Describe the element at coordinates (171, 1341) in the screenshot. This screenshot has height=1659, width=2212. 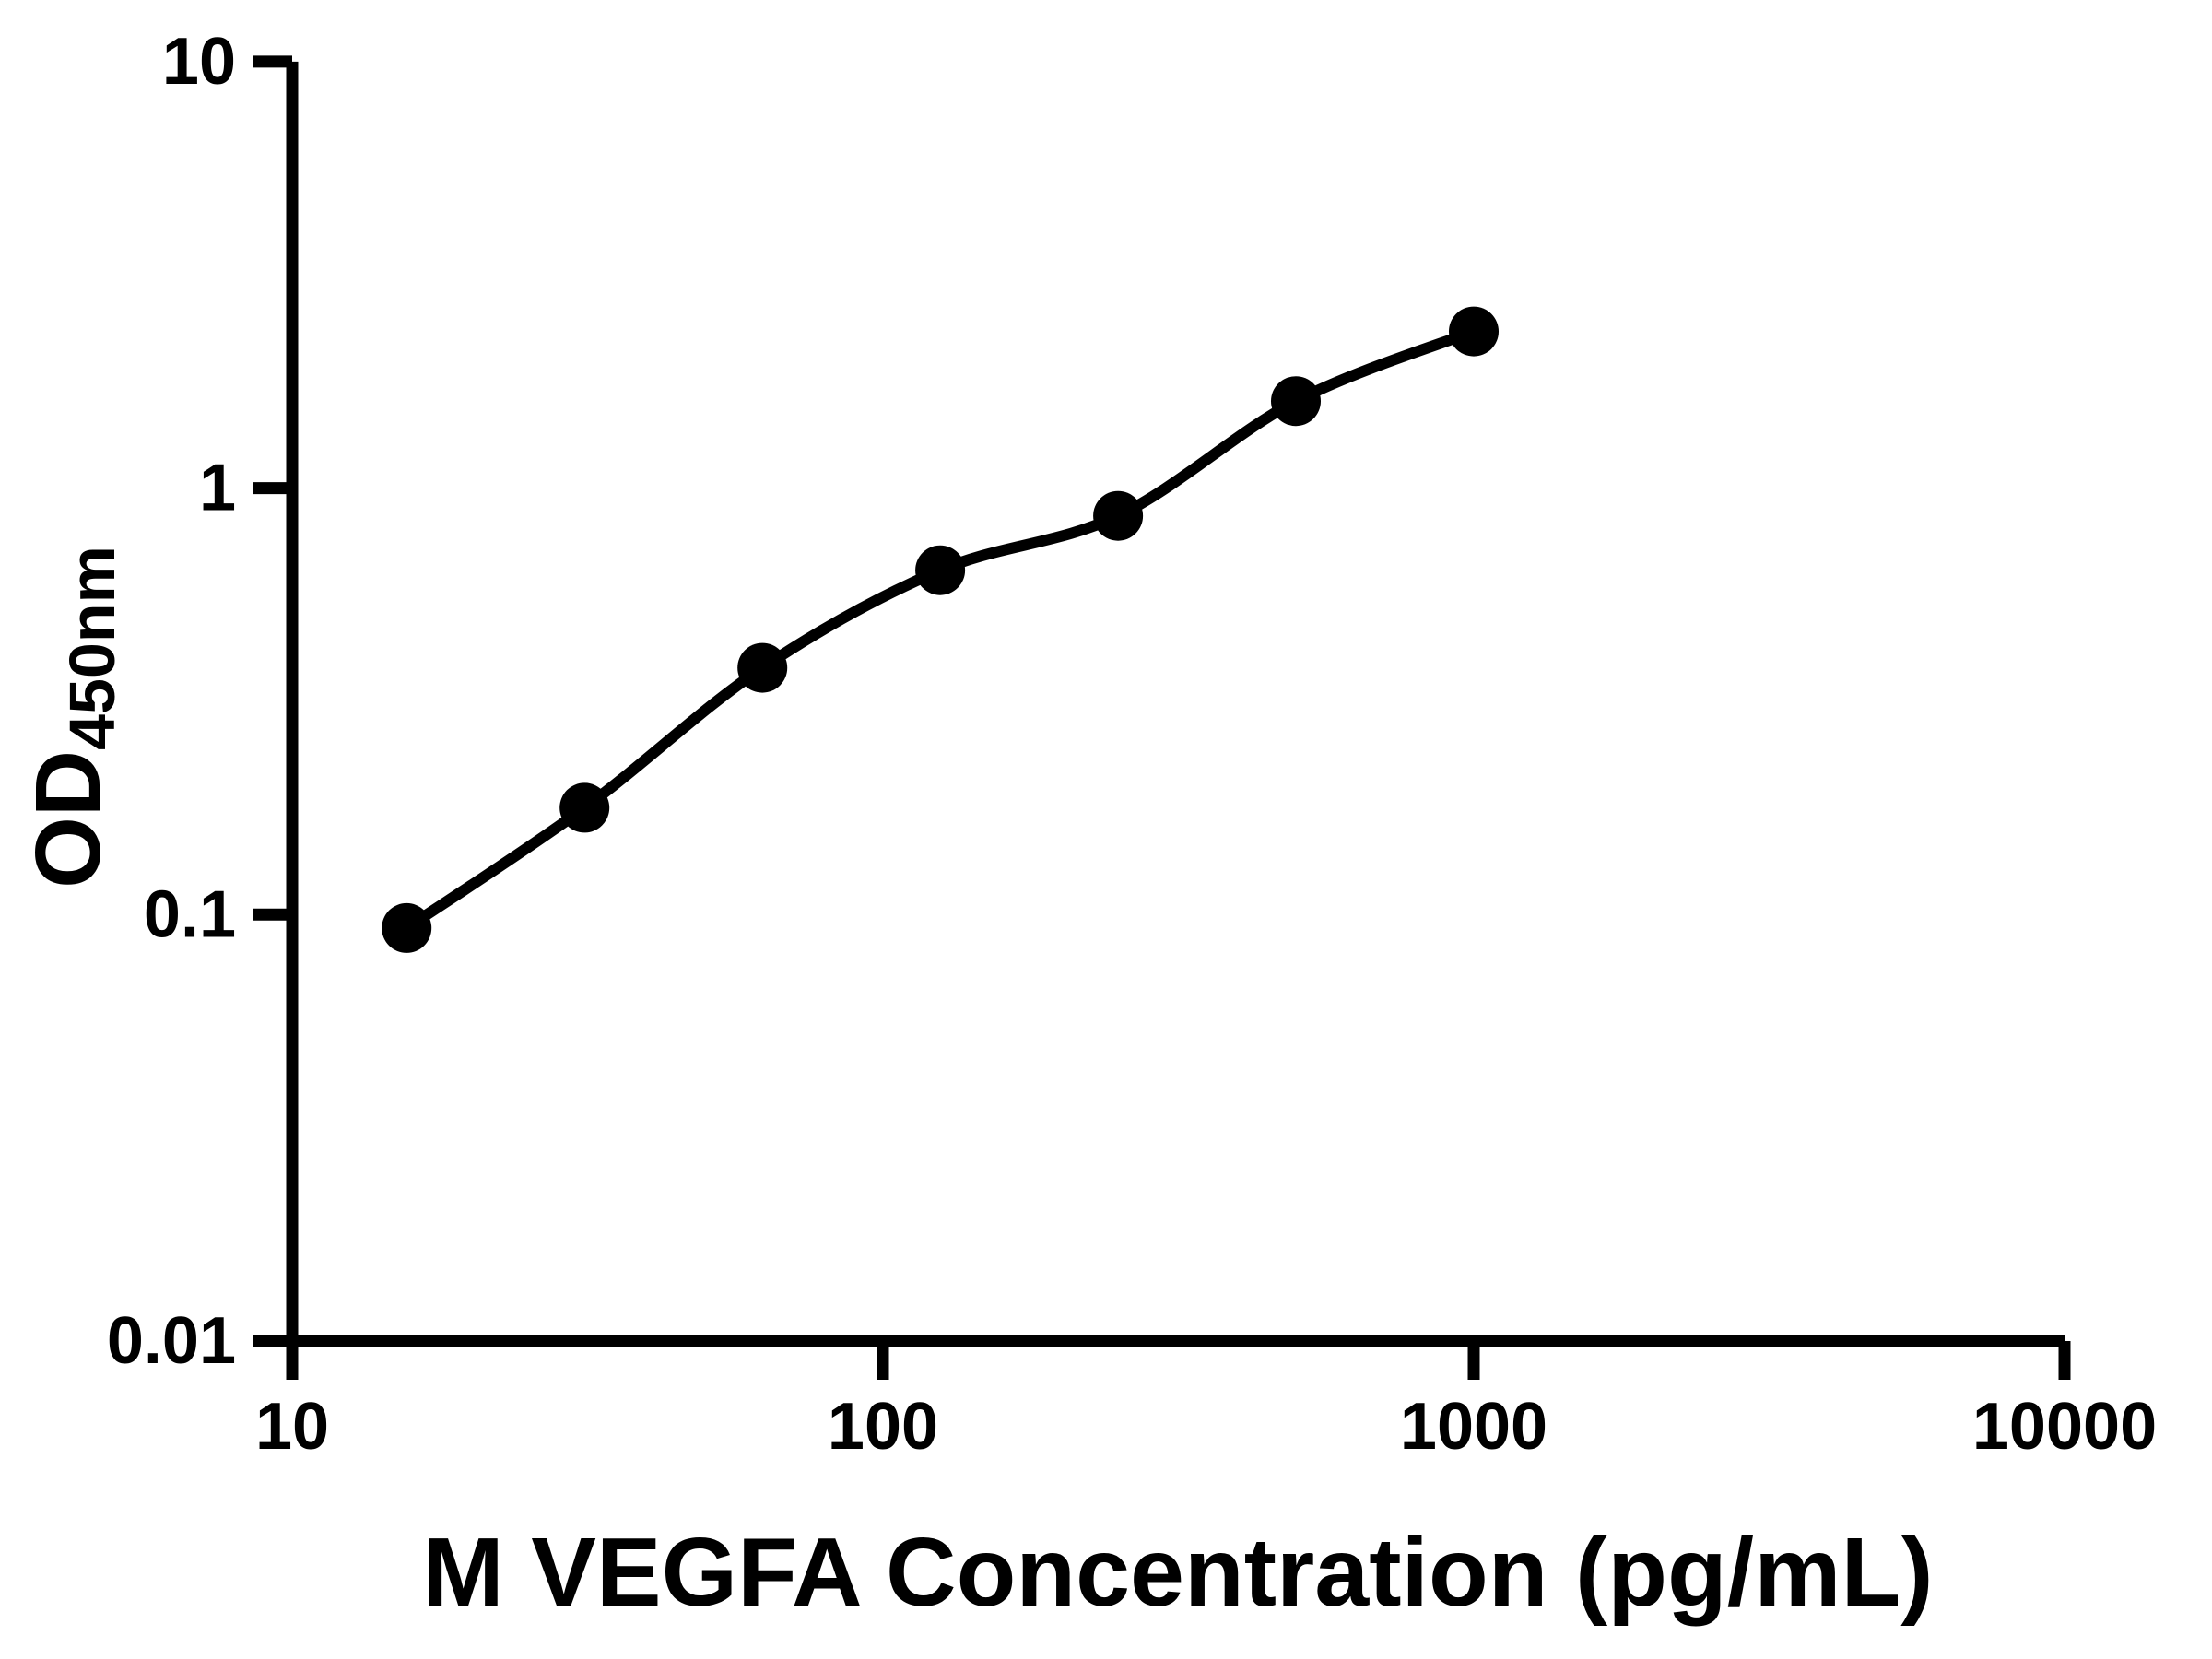
I see `y-tick-label: 0.01` at that location.